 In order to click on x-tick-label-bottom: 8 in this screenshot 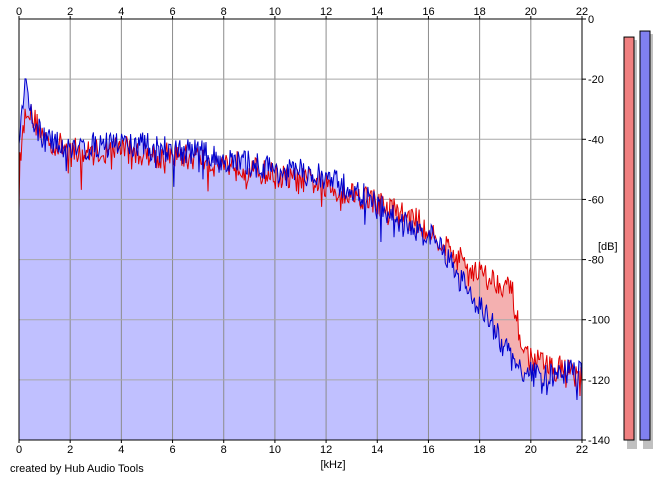, I will do `click(224, 450)`.